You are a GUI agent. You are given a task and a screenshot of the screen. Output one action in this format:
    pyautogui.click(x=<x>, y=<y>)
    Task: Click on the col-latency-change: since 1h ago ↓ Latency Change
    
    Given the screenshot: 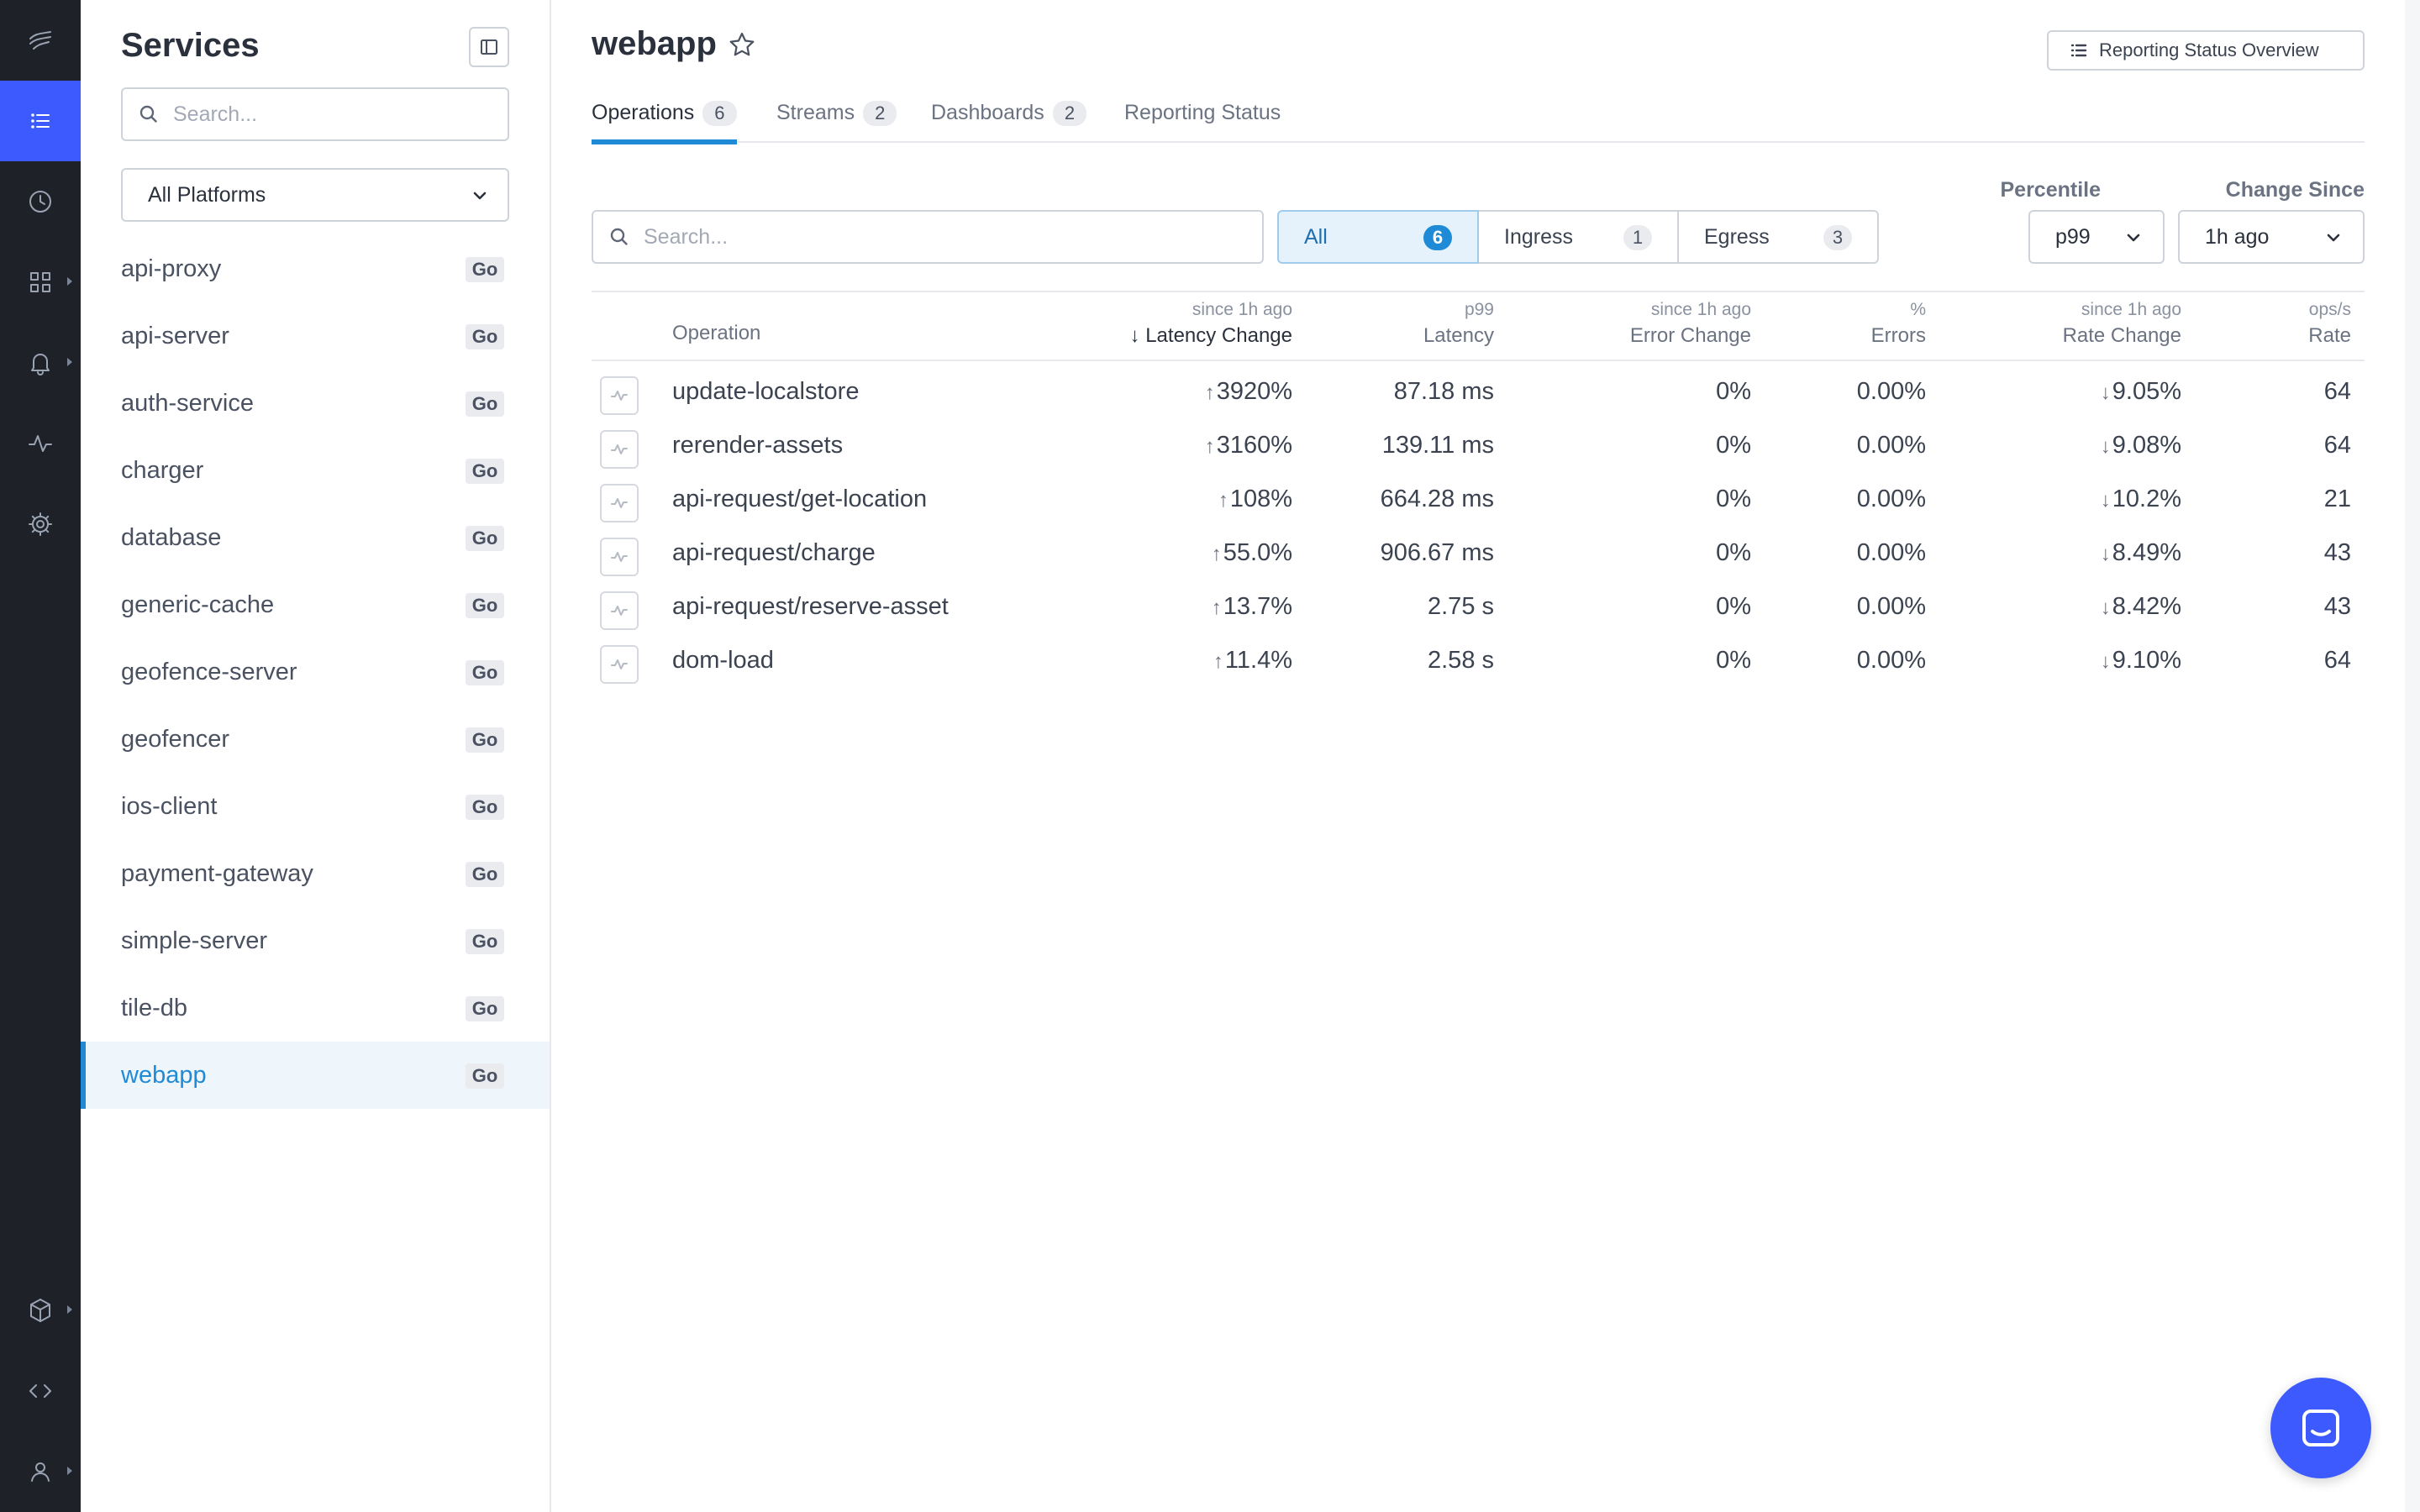 What is the action you would take?
    pyautogui.click(x=1211, y=323)
    